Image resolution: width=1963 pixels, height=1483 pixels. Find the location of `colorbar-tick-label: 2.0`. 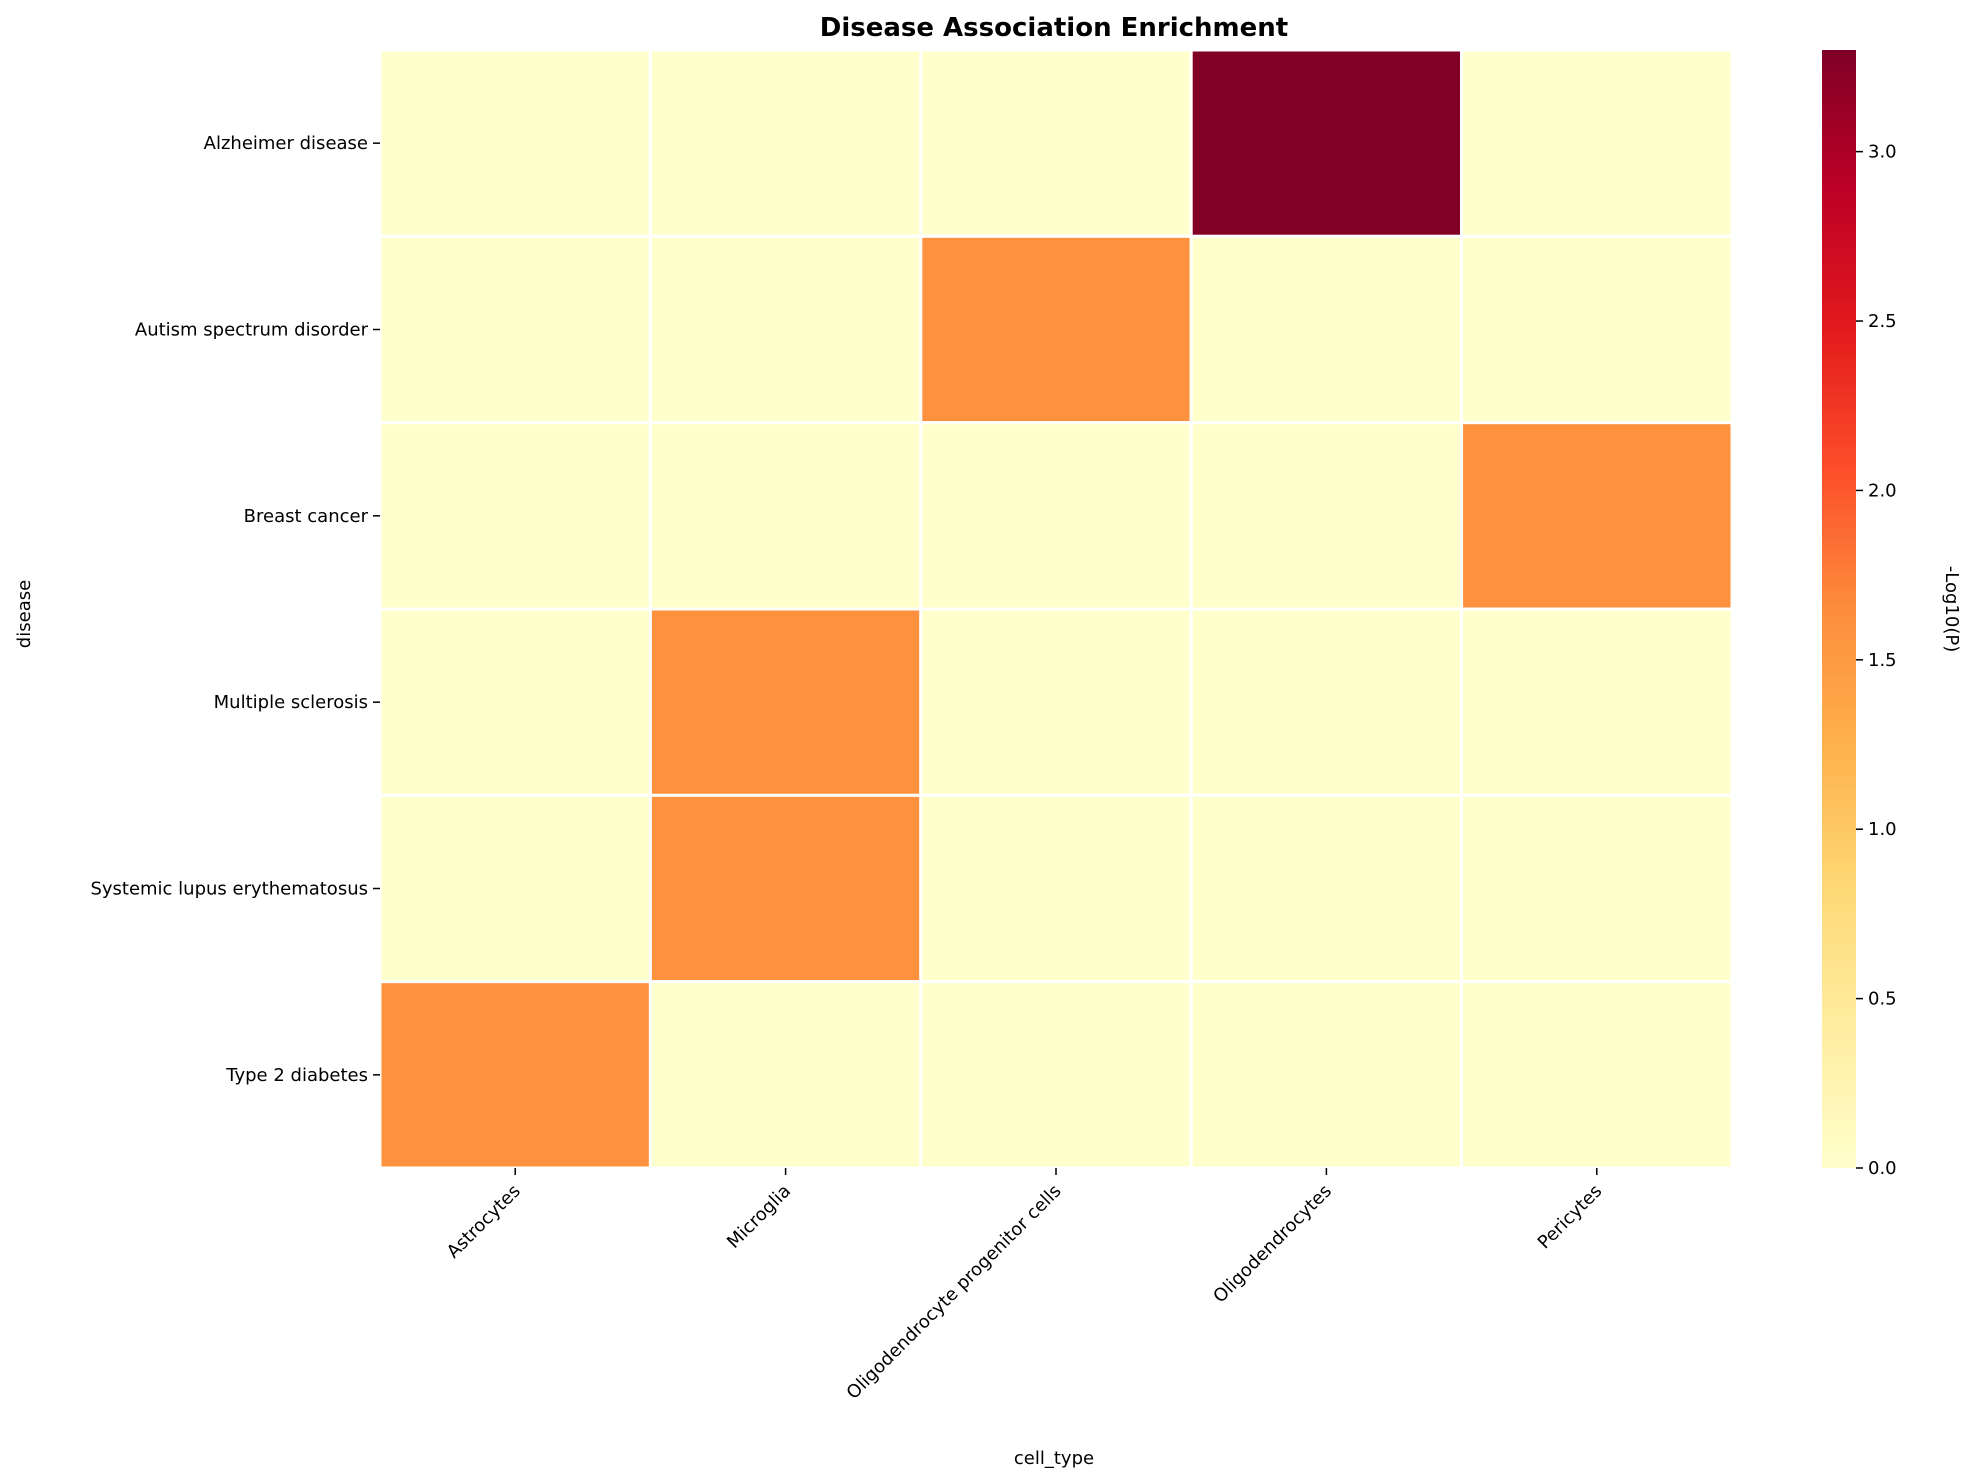

colorbar-tick-label: 2.0 is located at coordinates (1882, 490).